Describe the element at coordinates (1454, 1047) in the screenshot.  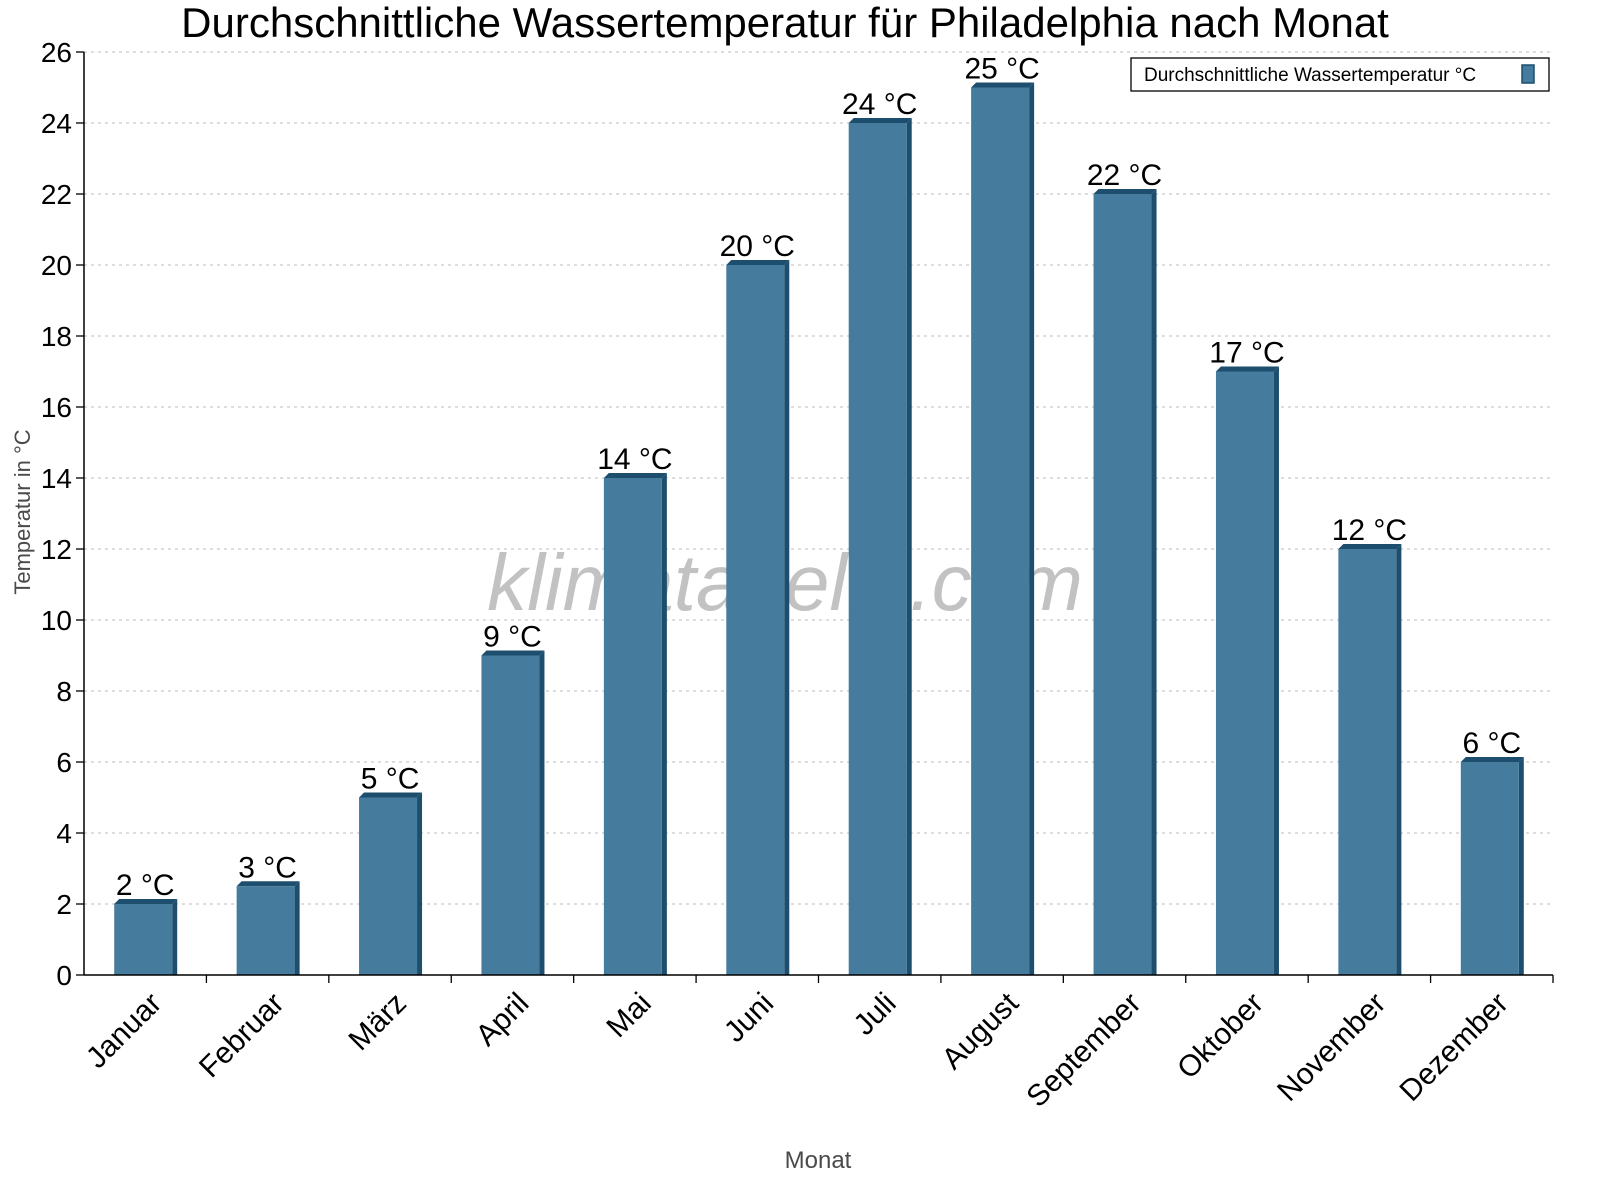
I see `x-tick-label: Dezember` at that location.